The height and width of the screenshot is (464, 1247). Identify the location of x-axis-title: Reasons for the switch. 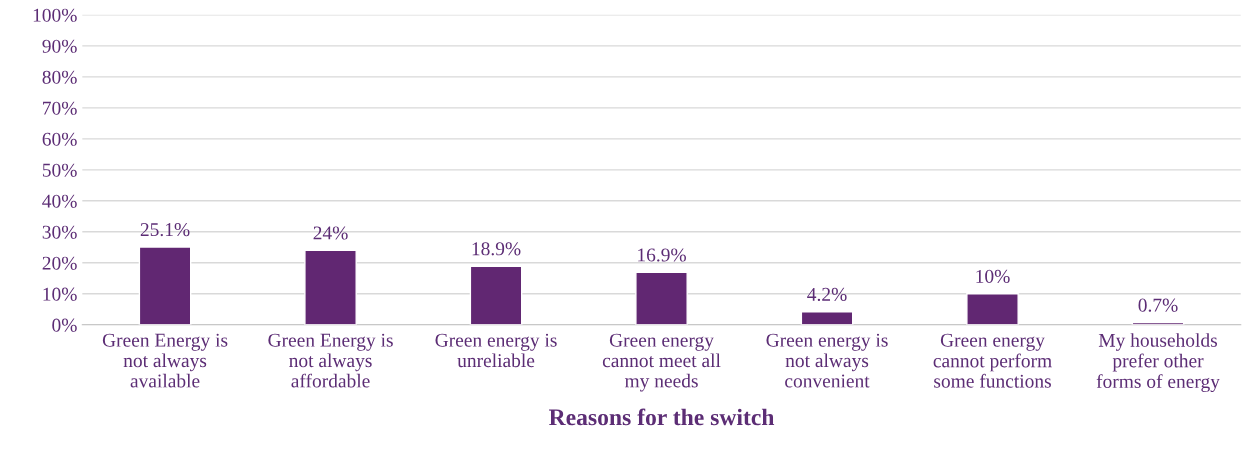
(662, 417).